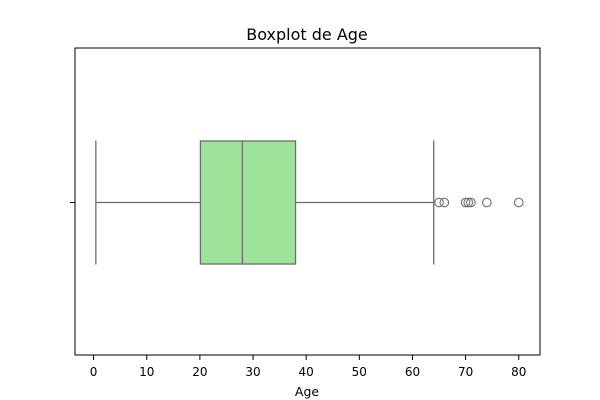 Image resolution: width=600 pixels, height=400 pixels. What do you see at coordinates (465, 372) in the screenshot?
I see `x-tick-label: 70` at bounding box center [465, 372].